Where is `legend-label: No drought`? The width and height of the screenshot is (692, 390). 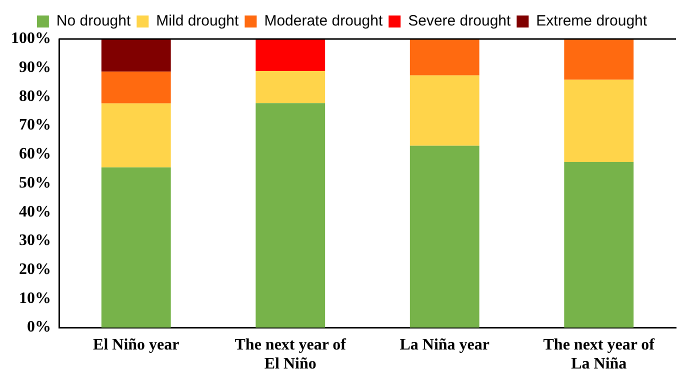
legend-label: No drought is located at coordinates (94, 21).